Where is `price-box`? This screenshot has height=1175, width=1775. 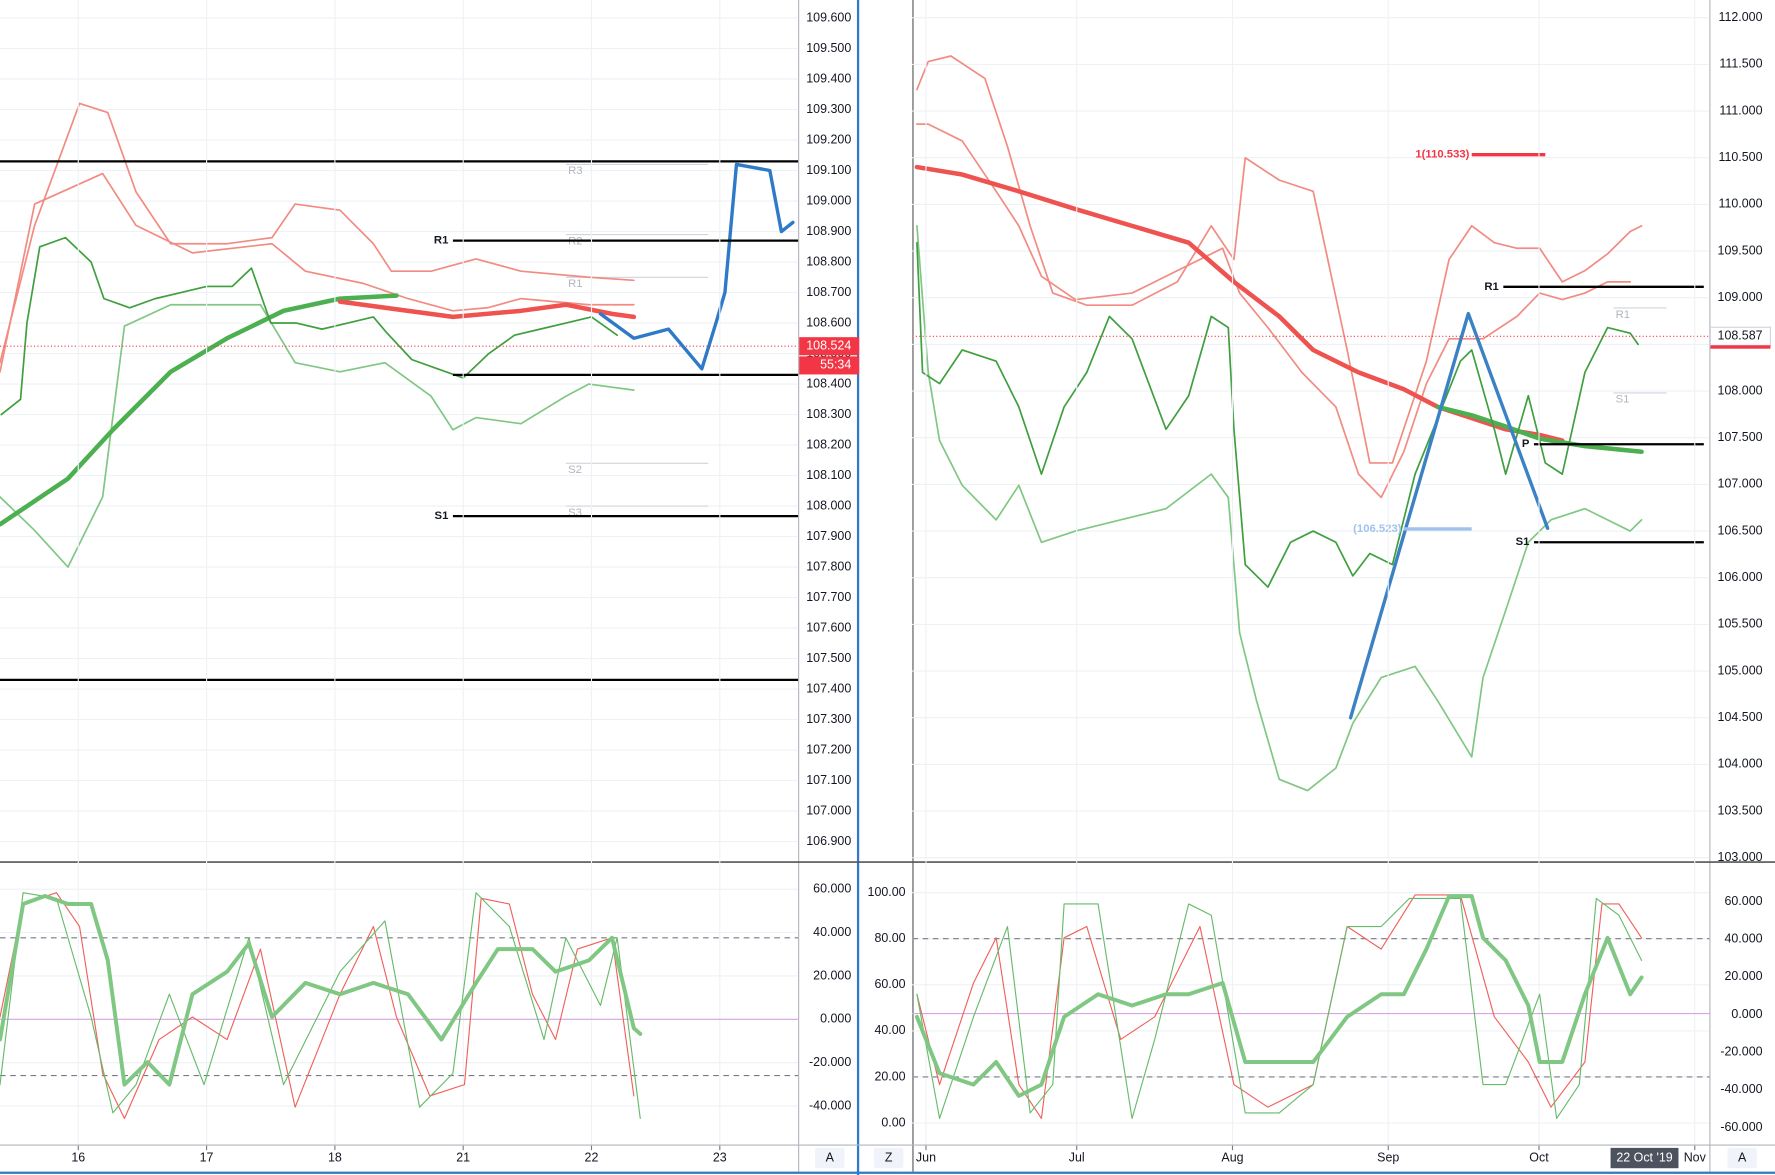
price-box is located at coordinates (829, 346).